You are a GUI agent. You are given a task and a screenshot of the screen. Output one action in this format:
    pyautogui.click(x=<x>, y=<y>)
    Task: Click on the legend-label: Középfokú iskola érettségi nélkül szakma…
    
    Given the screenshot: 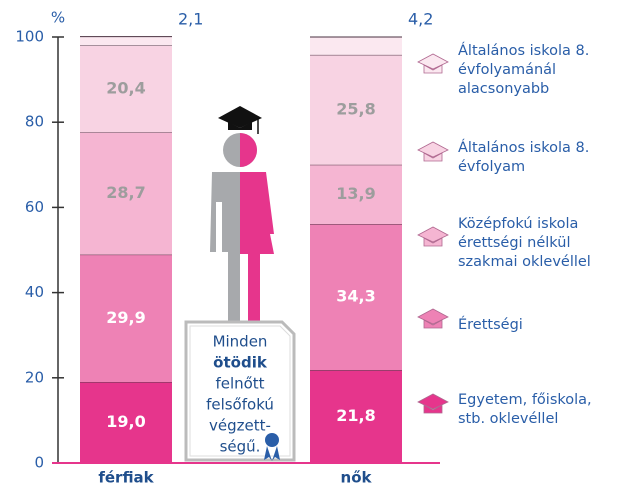 What is the action you would take?
    pyautogui.click(x=524, y=242)
    